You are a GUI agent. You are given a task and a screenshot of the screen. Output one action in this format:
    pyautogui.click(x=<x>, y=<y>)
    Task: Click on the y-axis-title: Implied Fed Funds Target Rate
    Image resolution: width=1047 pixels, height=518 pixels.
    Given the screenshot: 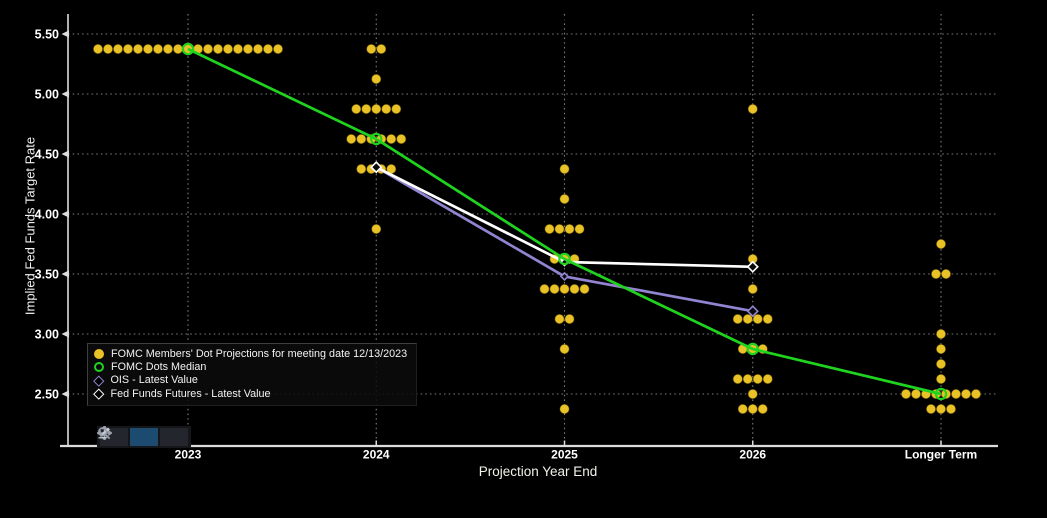 What is the action you would take?
    pyautogui.click(x=30, y=226)
    